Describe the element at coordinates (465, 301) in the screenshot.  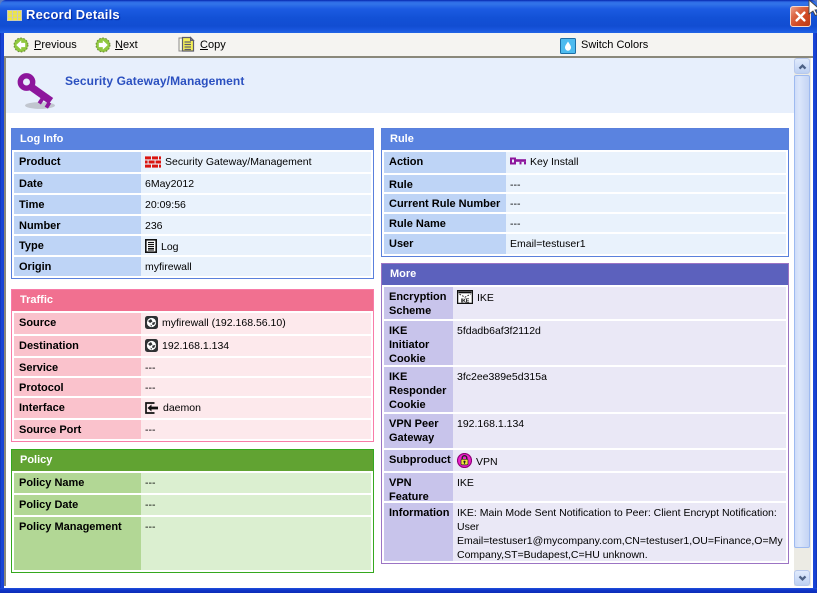
I see `svg-text: IKE` at that location.